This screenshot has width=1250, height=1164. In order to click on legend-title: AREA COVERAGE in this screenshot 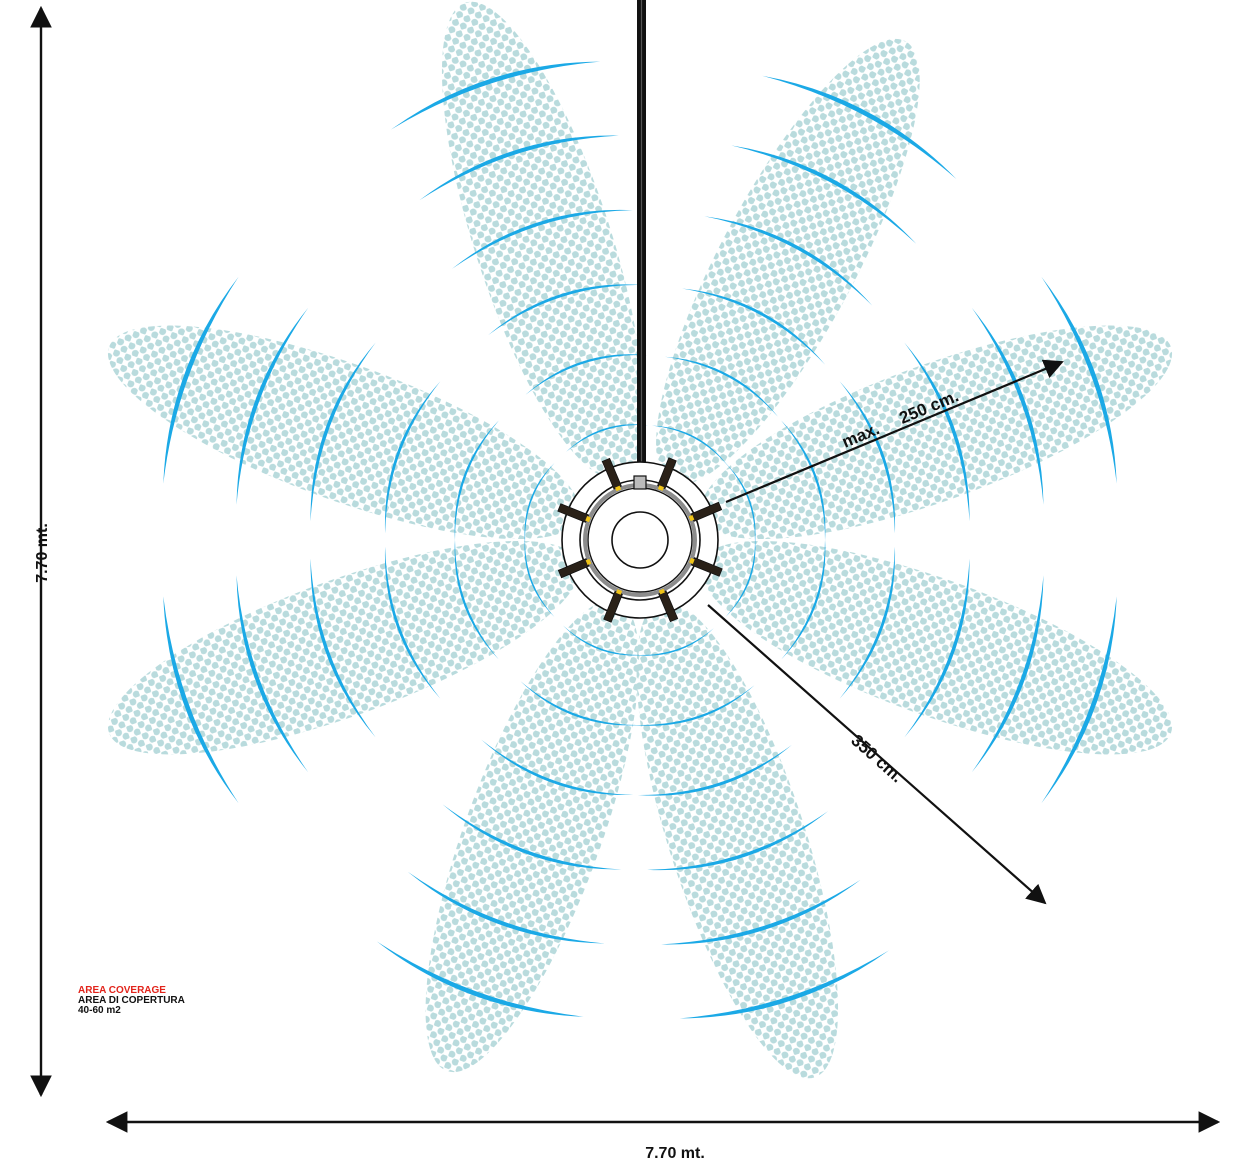, I will do `click(122, 990)`.